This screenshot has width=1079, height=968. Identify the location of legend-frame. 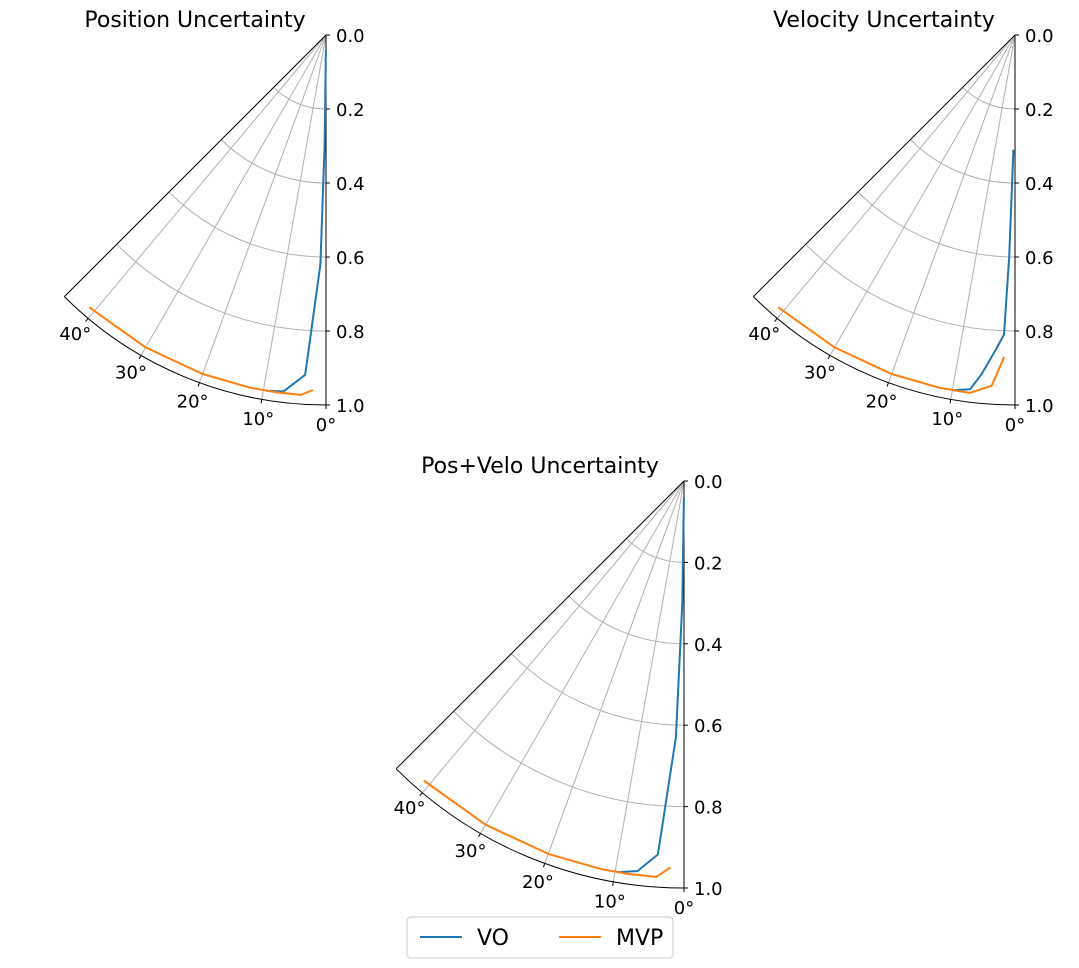
(540, 937).